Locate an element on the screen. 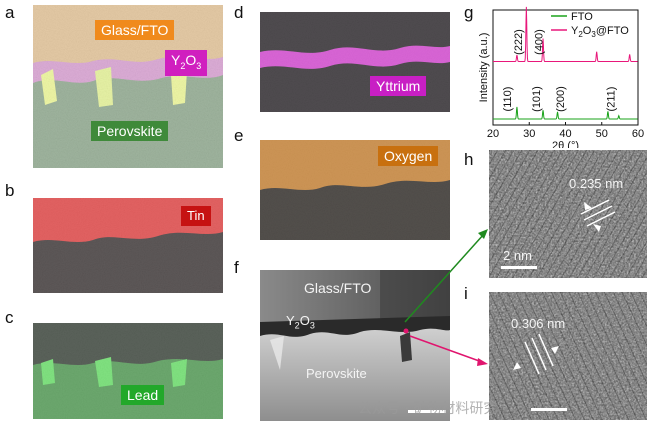 The image size is (655, 431). stem-glass-fto-label: Glass/FTO is located at coordinates (338, 288).